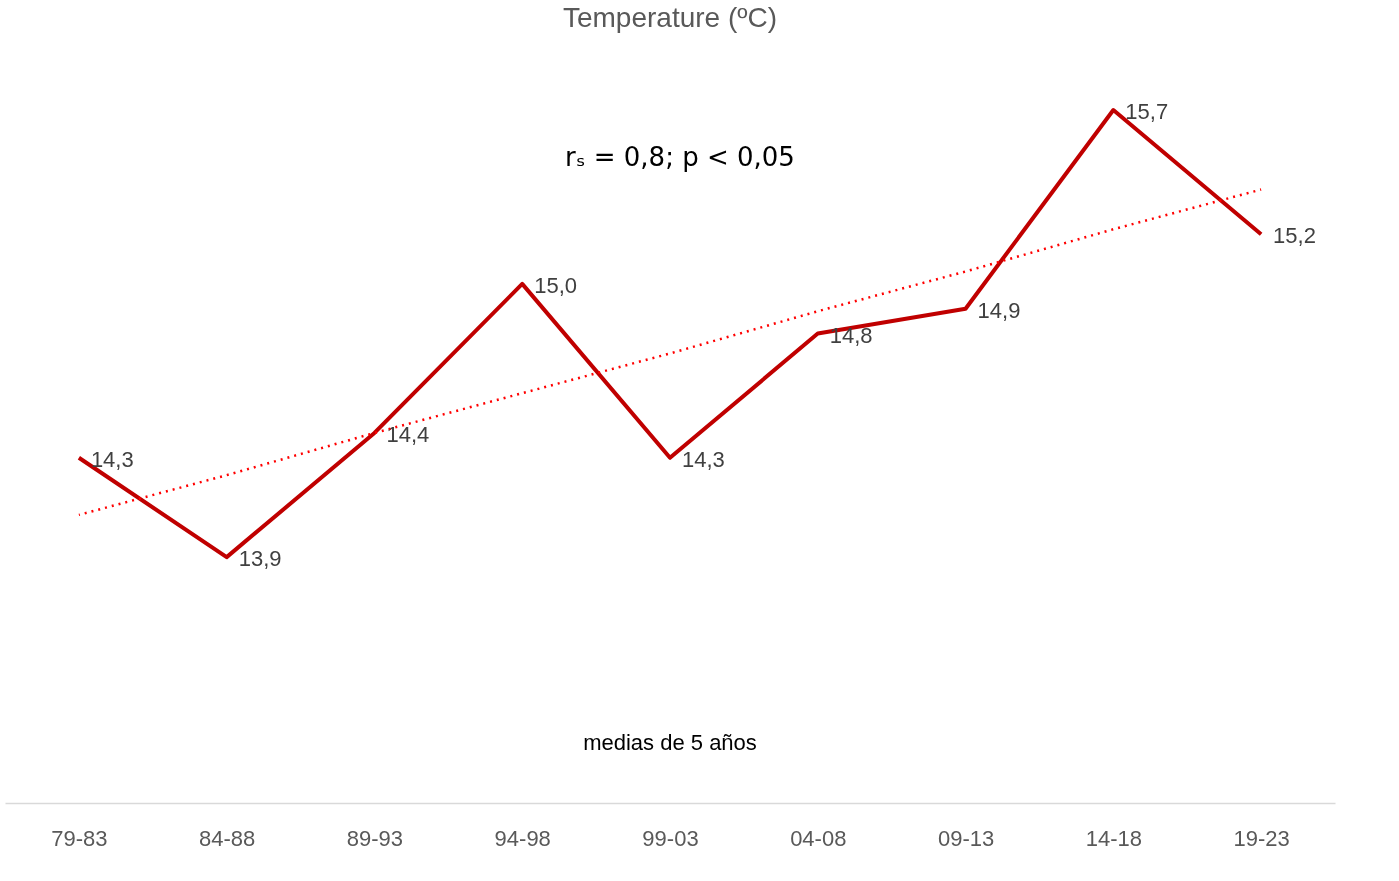  I want to click on x-tick-label: 84-88, so click(227, 838).